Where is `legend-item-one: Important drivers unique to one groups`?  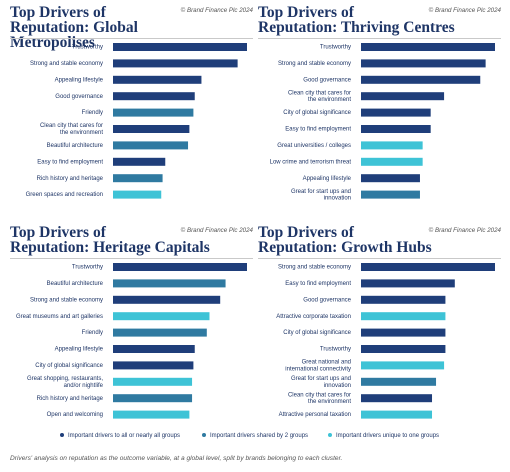 legend-item-one: Important drivers unique to one groups is located at coordinates (383, 436).